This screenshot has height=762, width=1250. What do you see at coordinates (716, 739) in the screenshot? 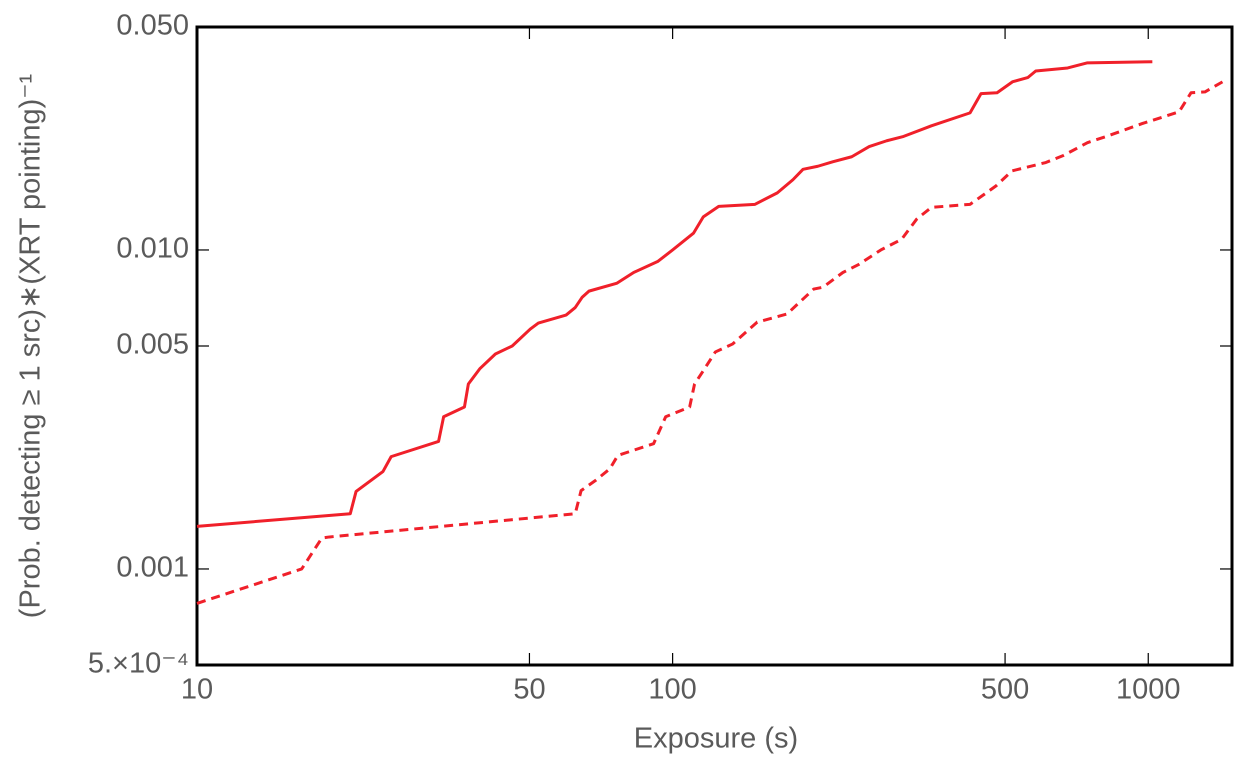
I see `x-axis-label: Exposure (s)` at bounding box center [716, 739].